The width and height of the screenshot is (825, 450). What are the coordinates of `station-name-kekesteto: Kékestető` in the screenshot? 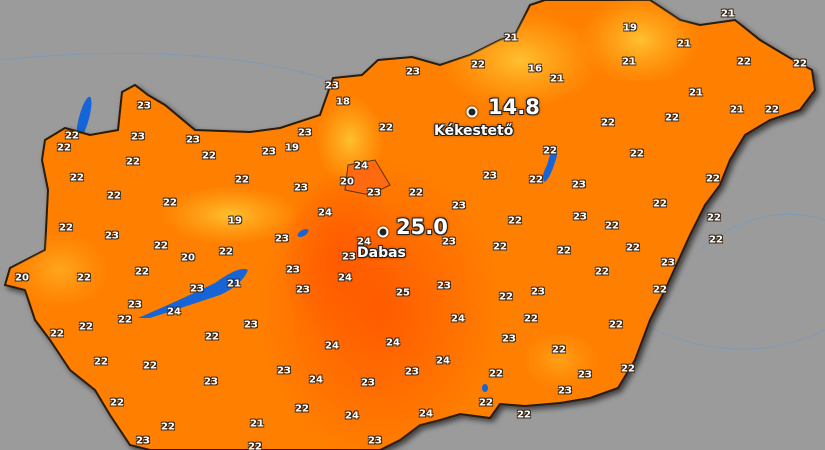 It's located at (474, 131).